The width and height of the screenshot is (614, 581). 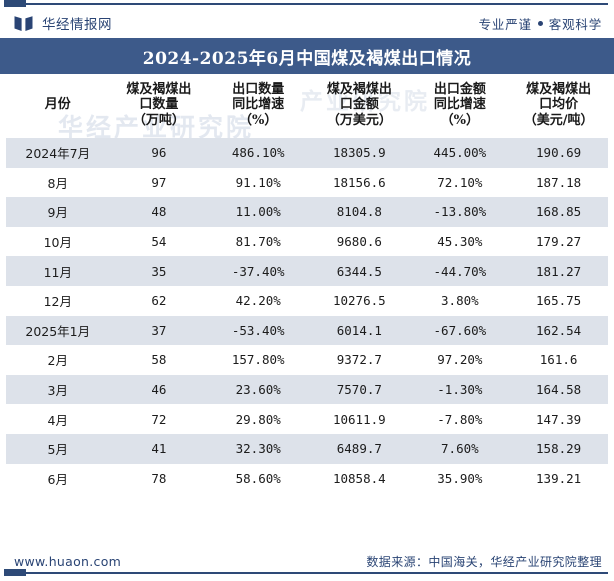 What do you see at coordinates (159, 419) in the screenshot?
I see `cell-export-quantity: 72` at bounding box center [159, 419].